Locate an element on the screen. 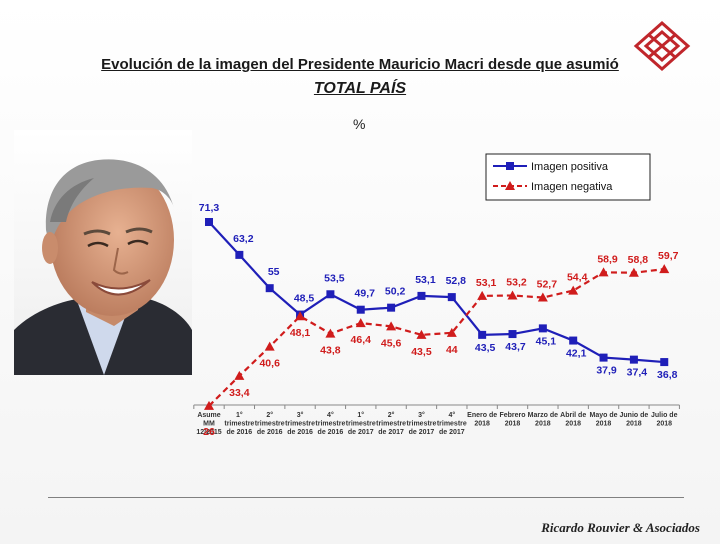 The width and height of the screenshot is (720, 544). footer-credit: Ricardo Rouvier & Asociados is located at coordinates (620, 527).